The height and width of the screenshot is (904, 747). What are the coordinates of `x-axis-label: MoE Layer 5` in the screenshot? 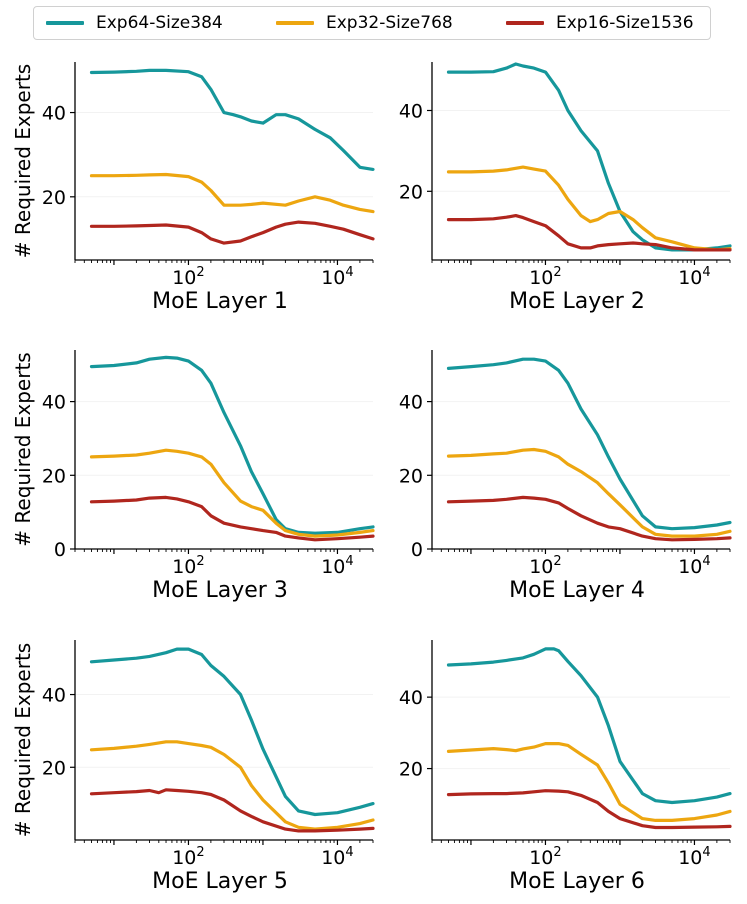 It's located at (220, 881).